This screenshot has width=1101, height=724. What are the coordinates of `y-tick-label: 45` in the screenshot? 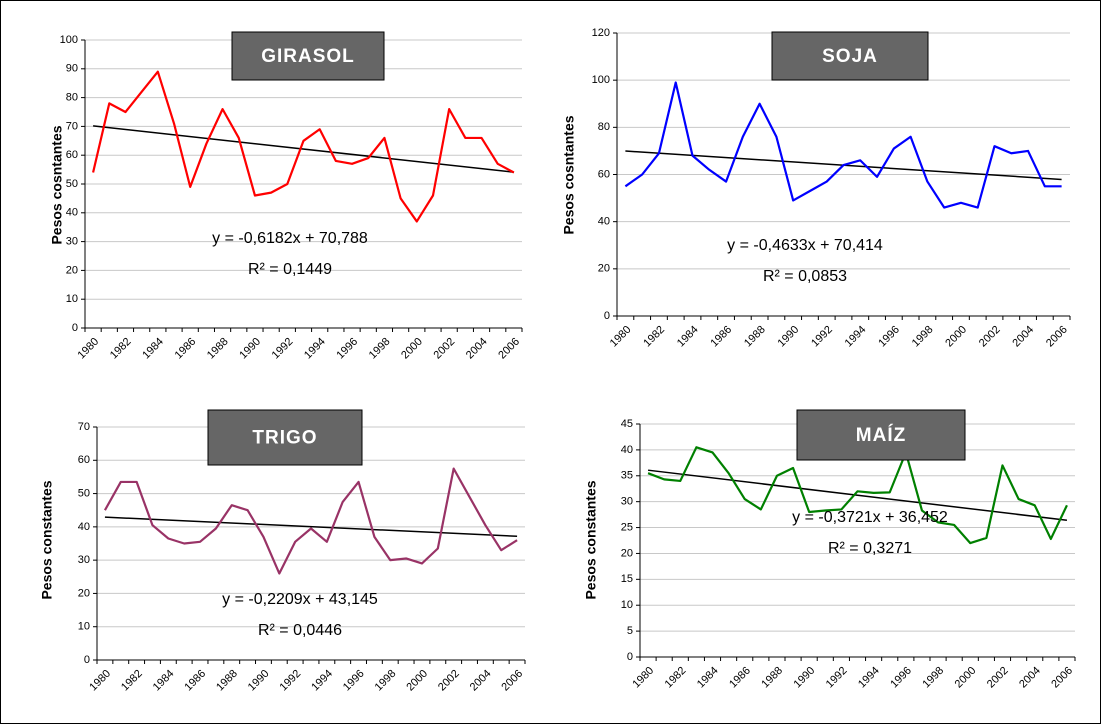 It's located at (627, 424).